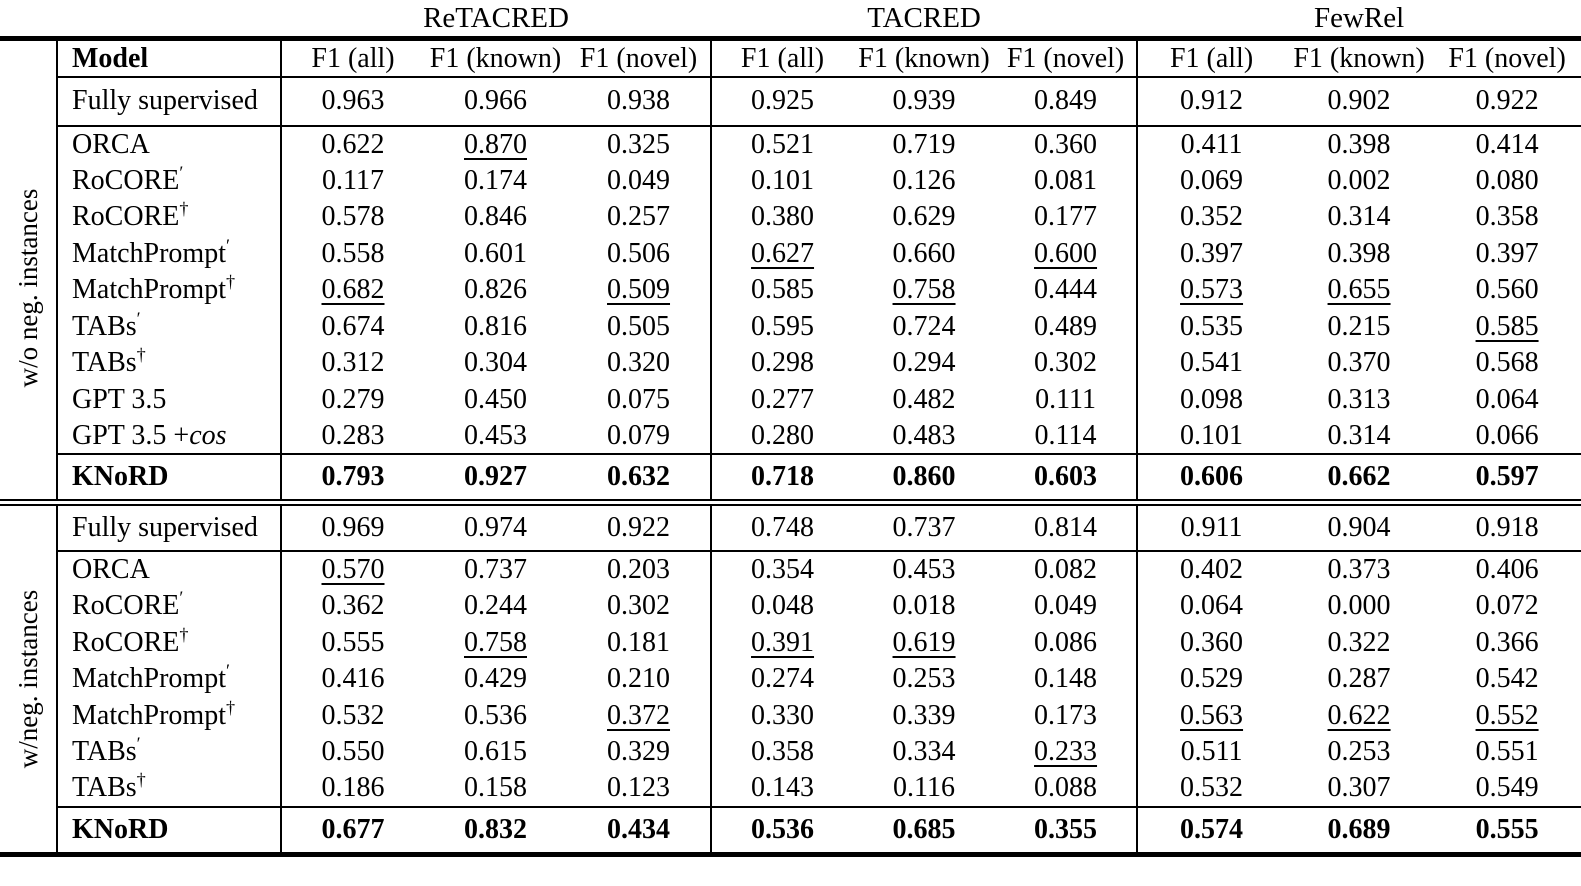 The height and width of the screenshot is (886, 1581). What do you see at coordinates (495, 642) in the screenshot?
I see `f1-value: 0.758` at bounding box center [495, 642].